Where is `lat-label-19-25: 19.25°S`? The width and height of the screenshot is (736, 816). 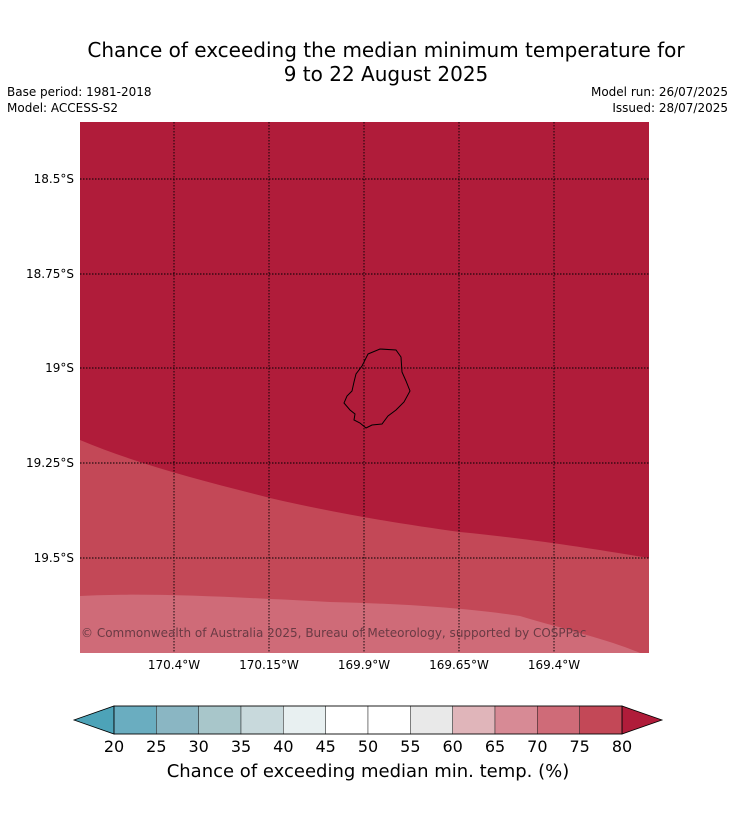
lat-label-19-25: 19.25°S is located at coordinates (50, 463).